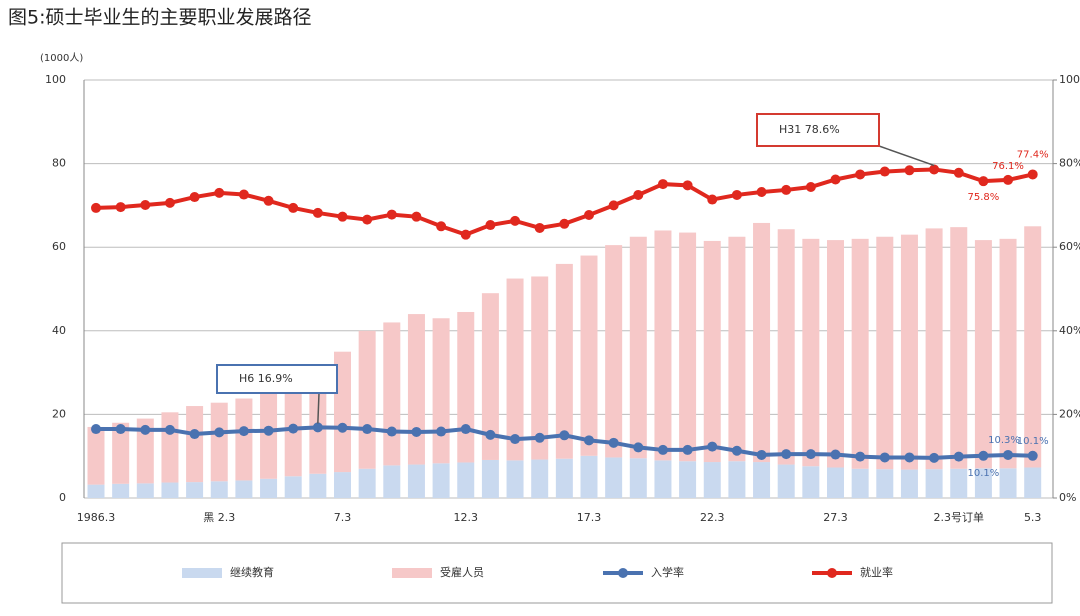 This screenshot has height=616, width=1080. What do you see at coordinates (1069, 330) in the screenshot?
I see `y2-tick-label: 40%` at bounding box center [1069, 330].